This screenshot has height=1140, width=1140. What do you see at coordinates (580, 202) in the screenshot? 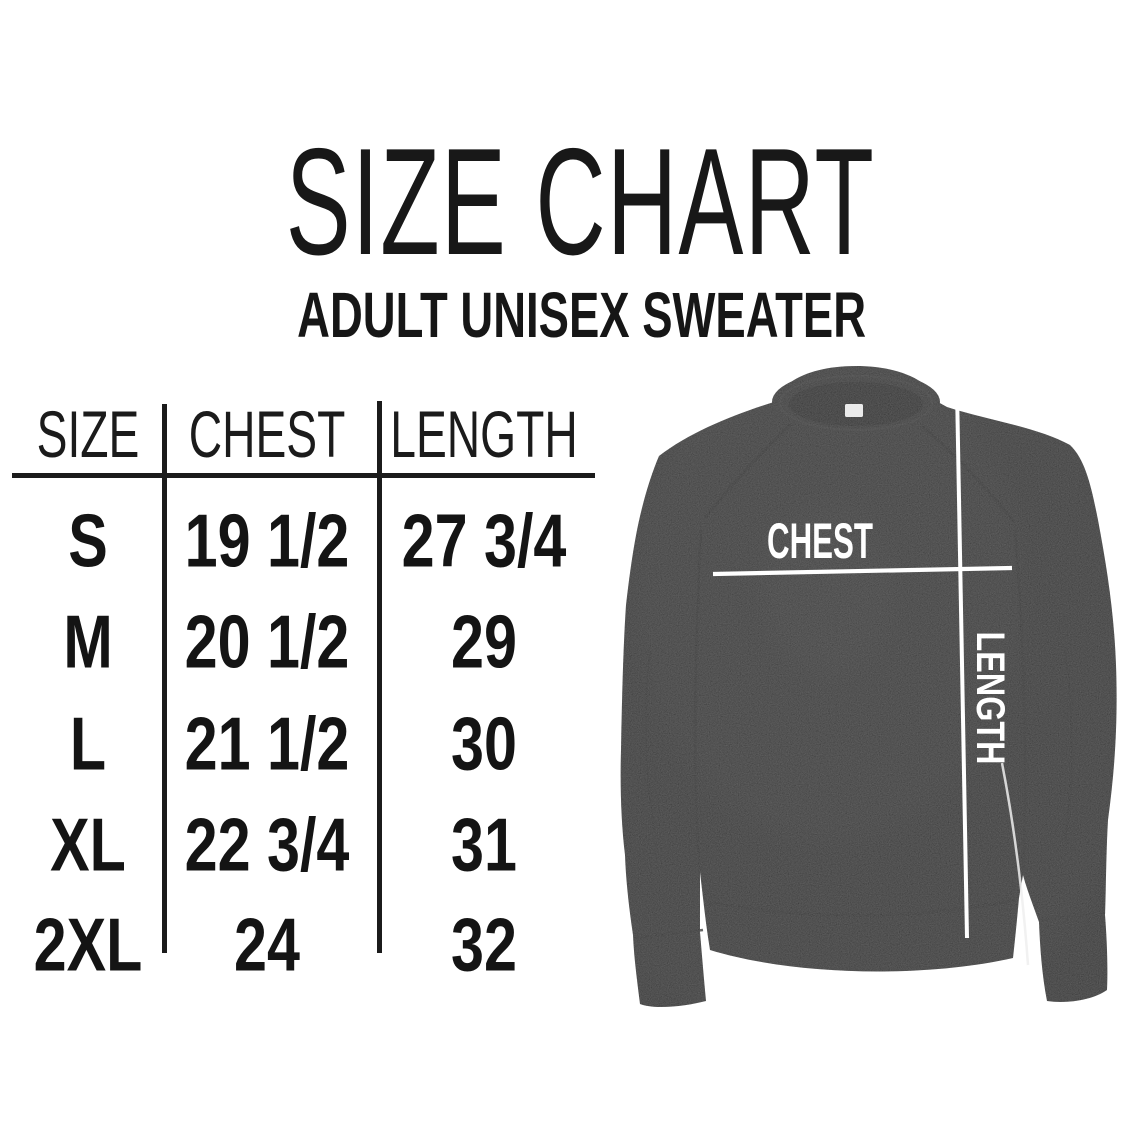
I see `page-title: SIZE CHART` at bounding box center [580, 202].